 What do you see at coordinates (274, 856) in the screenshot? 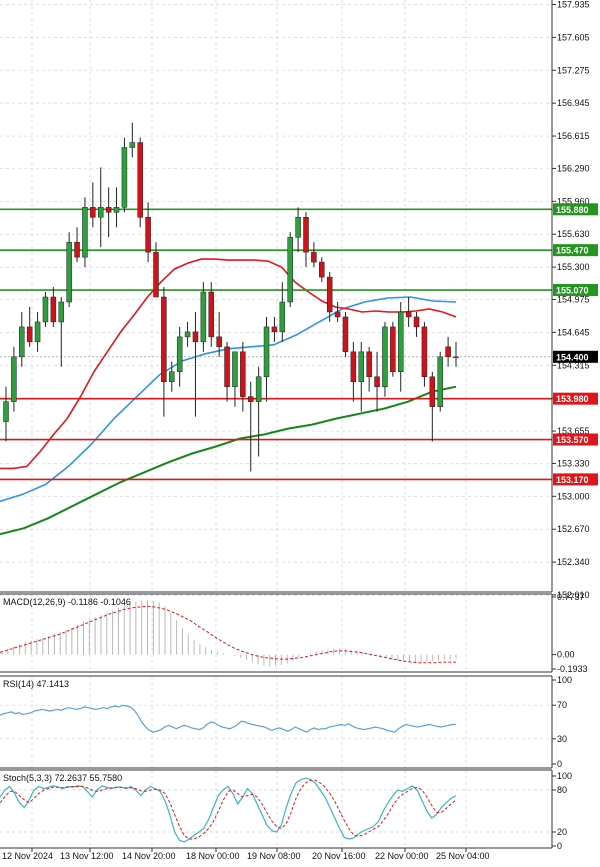
I see `time-label: 19 Nov 08:00` at bounding box center [274, 856].